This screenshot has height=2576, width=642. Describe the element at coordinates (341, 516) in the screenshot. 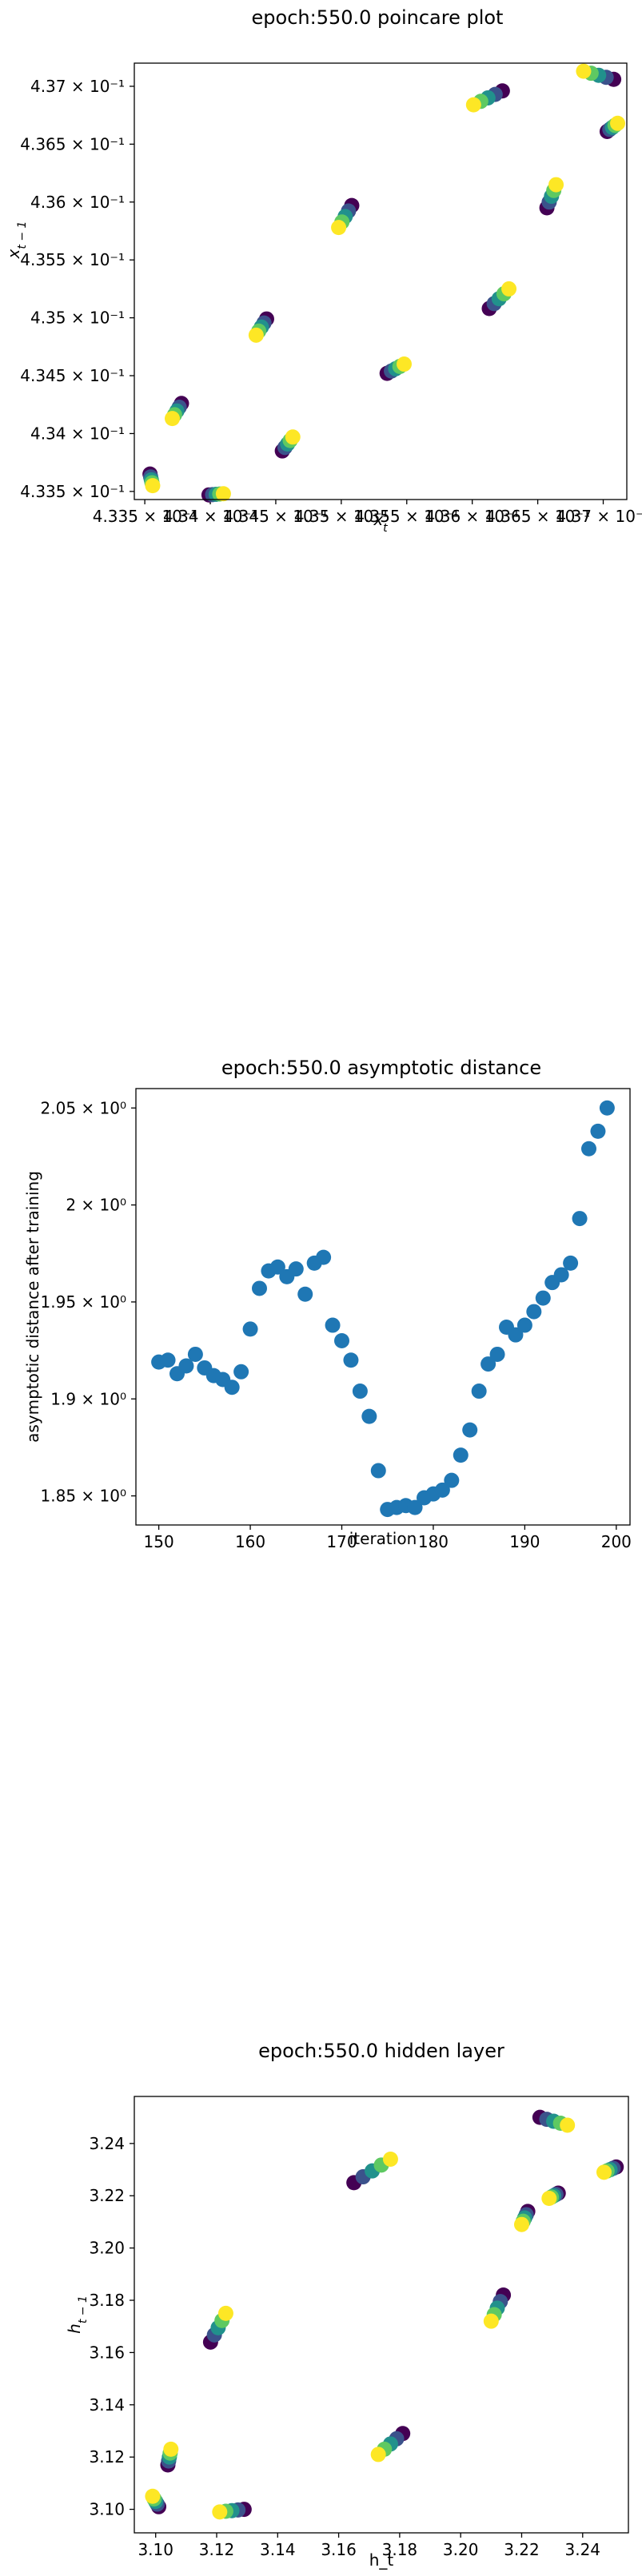

I see `x-tick-label: 4.35 × 10⁻¹` at that location.